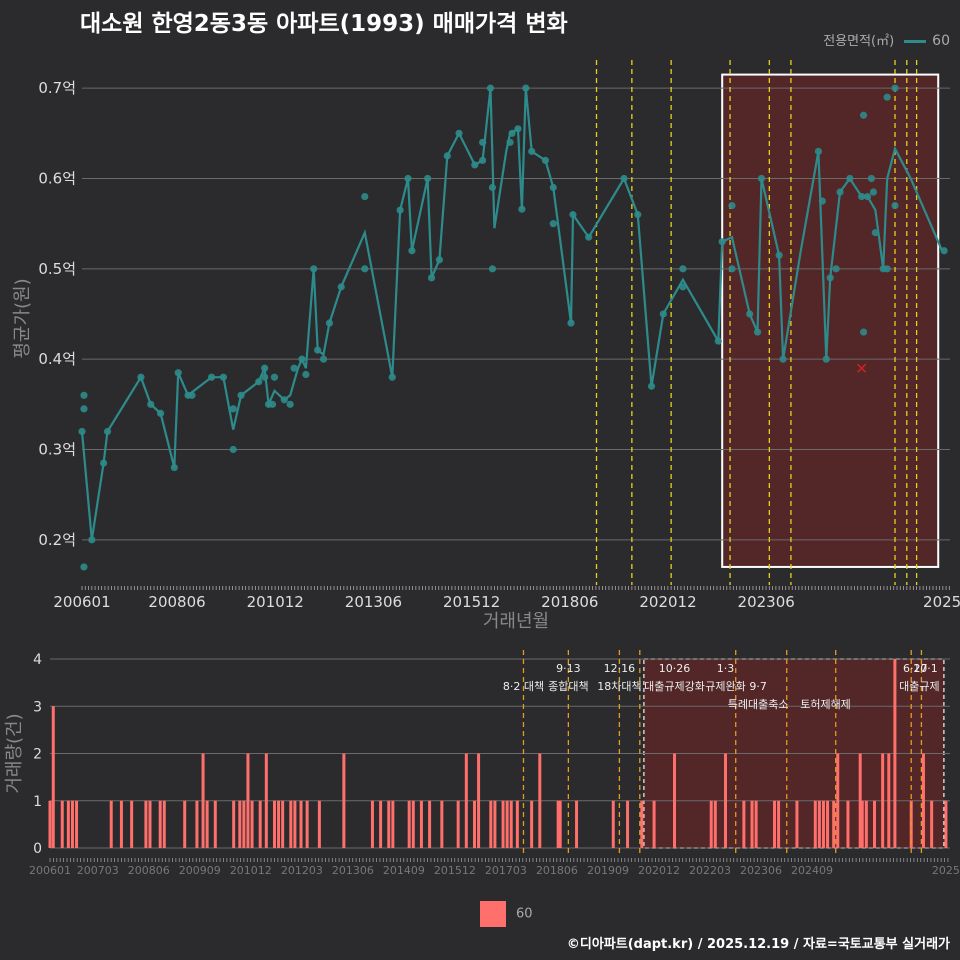  I want to click on policy-annotation: 8·2 대책, so click(523, 686).